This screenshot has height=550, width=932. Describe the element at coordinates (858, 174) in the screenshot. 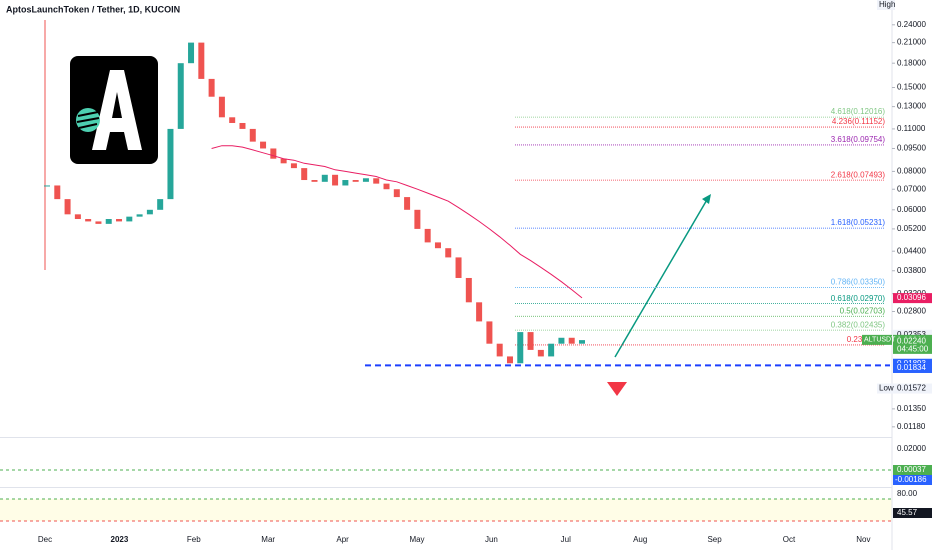

I see `fib-label: 2.618(0.07493)` at that location.